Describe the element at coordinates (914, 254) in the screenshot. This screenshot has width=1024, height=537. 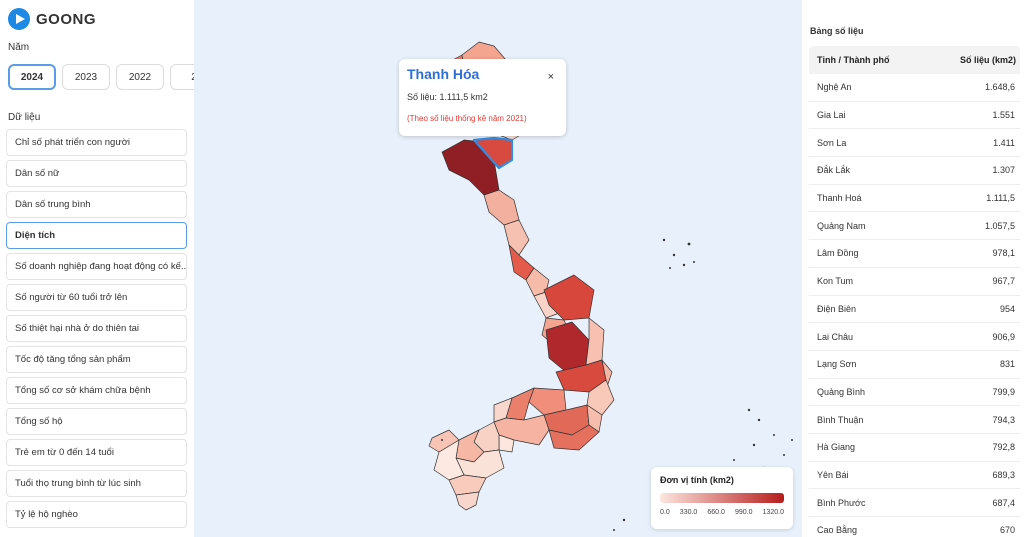
I see `table-row: Lâm Đồng 978,1` at that location.